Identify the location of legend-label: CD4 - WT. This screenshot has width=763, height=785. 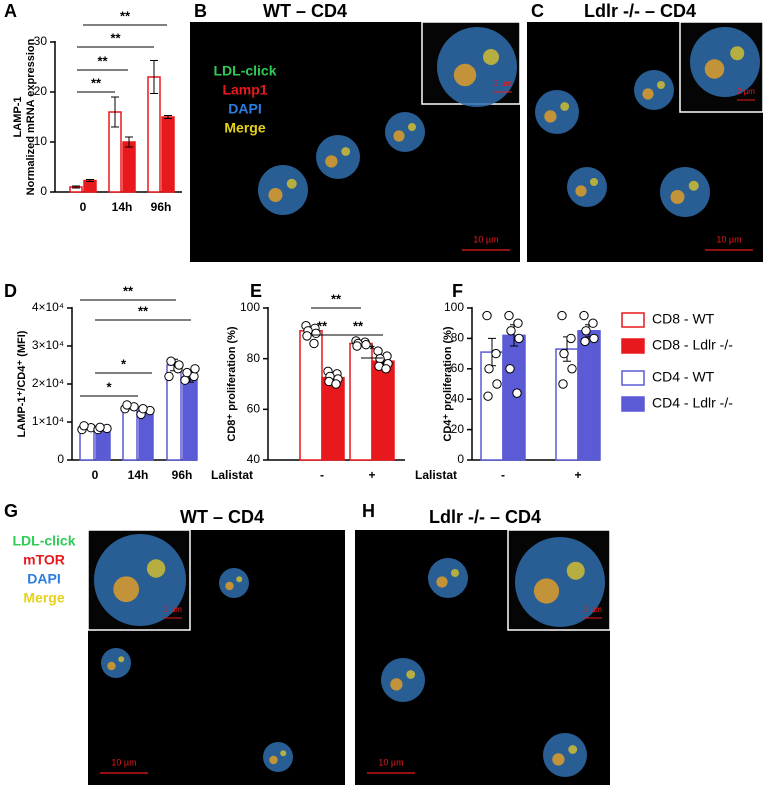
(683, 377).